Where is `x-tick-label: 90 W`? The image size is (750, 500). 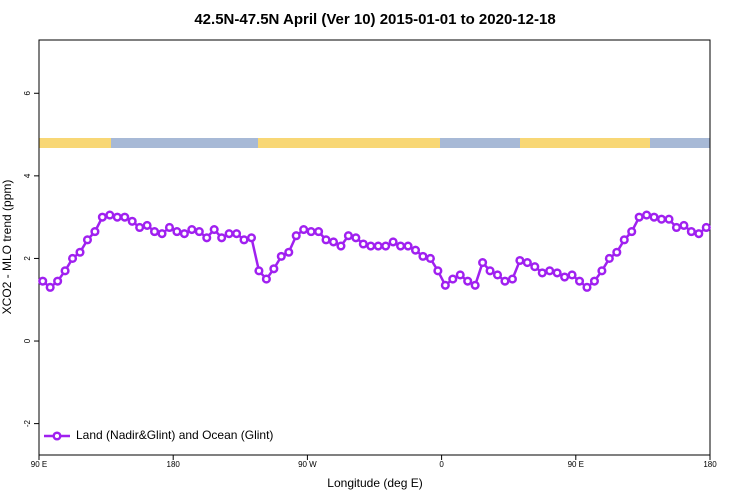
x-tick-label: 90 W is located at coordinates (307, 464).